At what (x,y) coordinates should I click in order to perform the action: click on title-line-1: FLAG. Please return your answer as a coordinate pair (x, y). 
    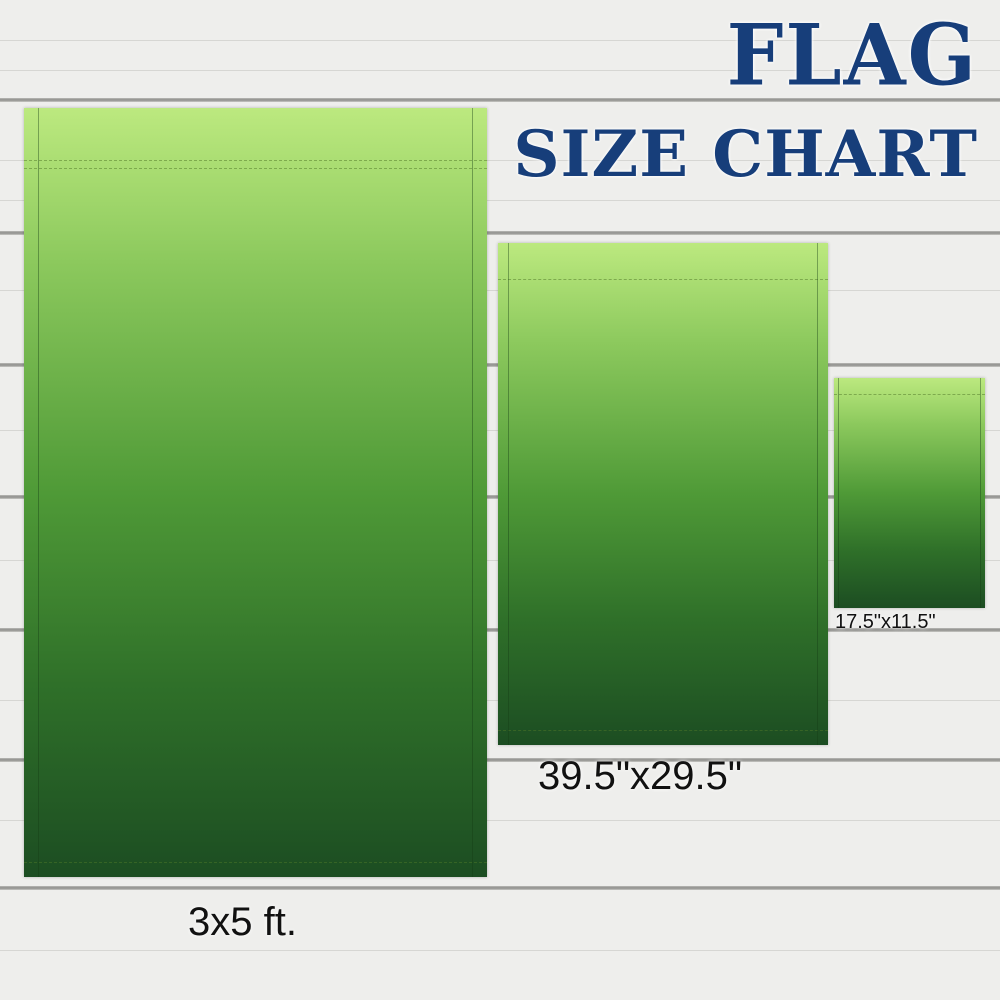
    Looking at the image, I should click on (852, 55).